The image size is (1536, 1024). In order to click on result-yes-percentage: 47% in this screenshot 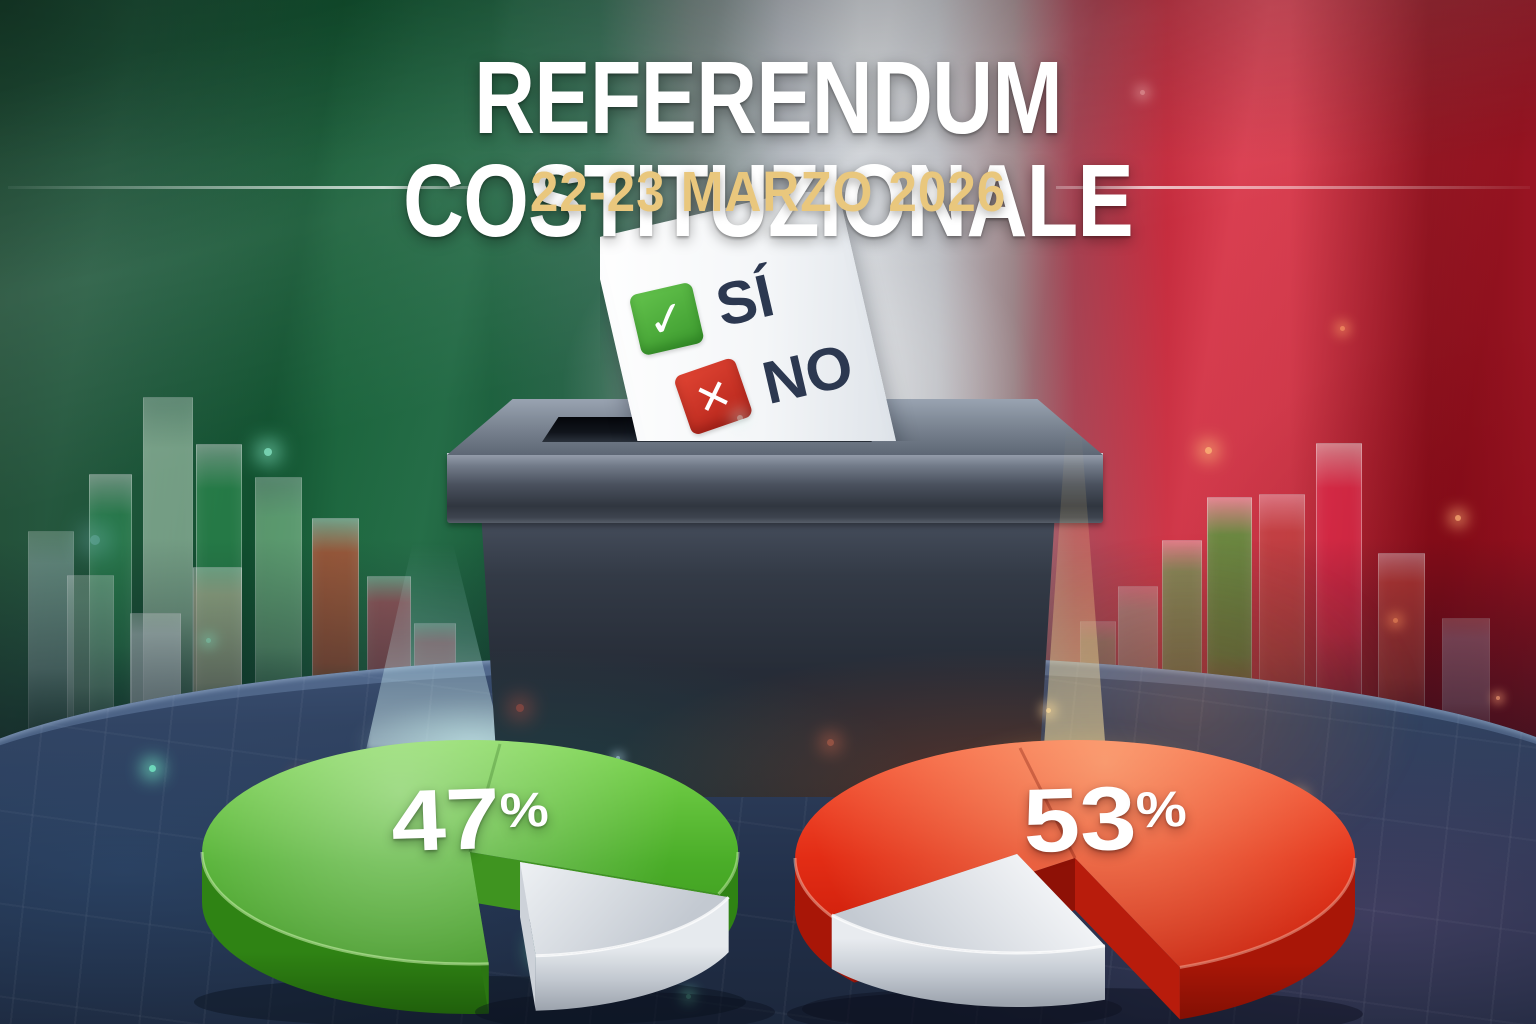, I will do `click(469, 819)`.